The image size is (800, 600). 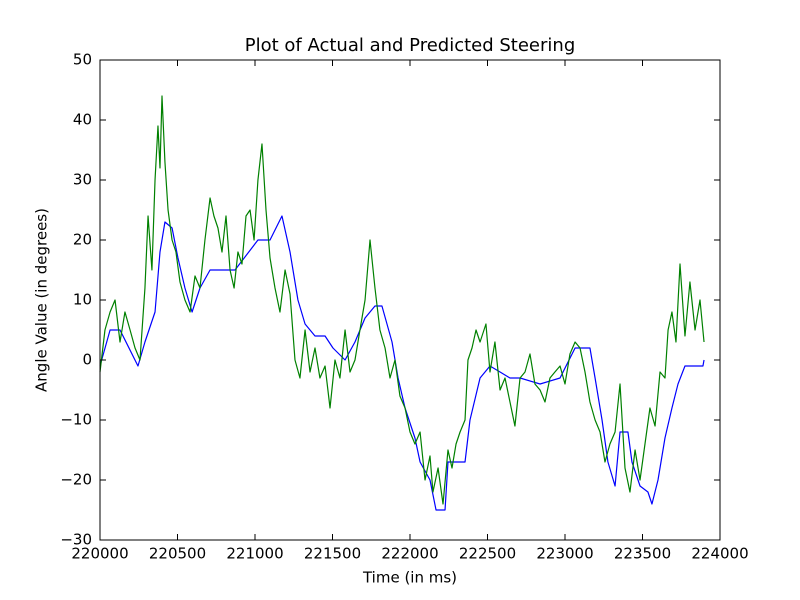 I want to click on x-tick-label: 223000, so click(x=564, y=554).